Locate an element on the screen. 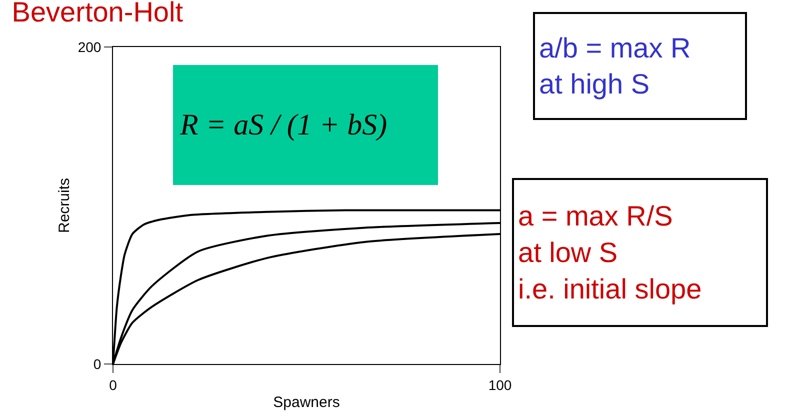 The width and height of the screenshot is (787, 419). y-tick-label: 200 is located at coordinates (90, 46).